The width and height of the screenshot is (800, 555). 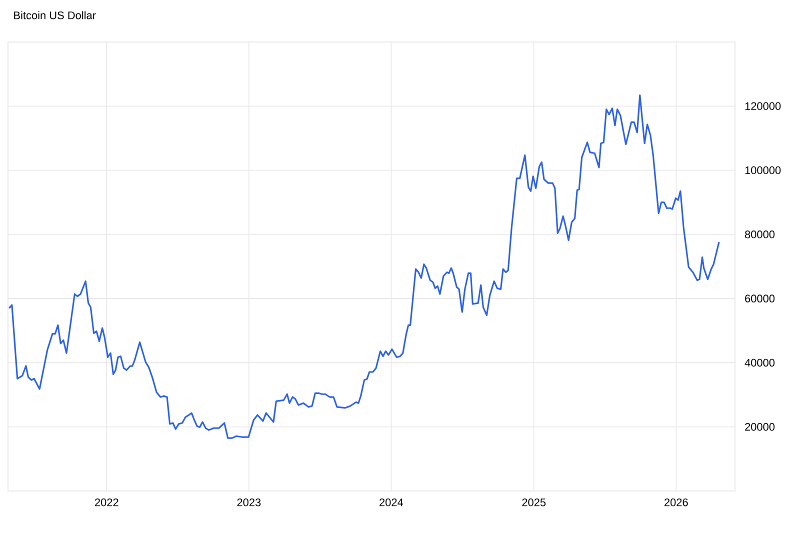 I want to click on y-tick-label: 120000, so click(x=763, y=106).